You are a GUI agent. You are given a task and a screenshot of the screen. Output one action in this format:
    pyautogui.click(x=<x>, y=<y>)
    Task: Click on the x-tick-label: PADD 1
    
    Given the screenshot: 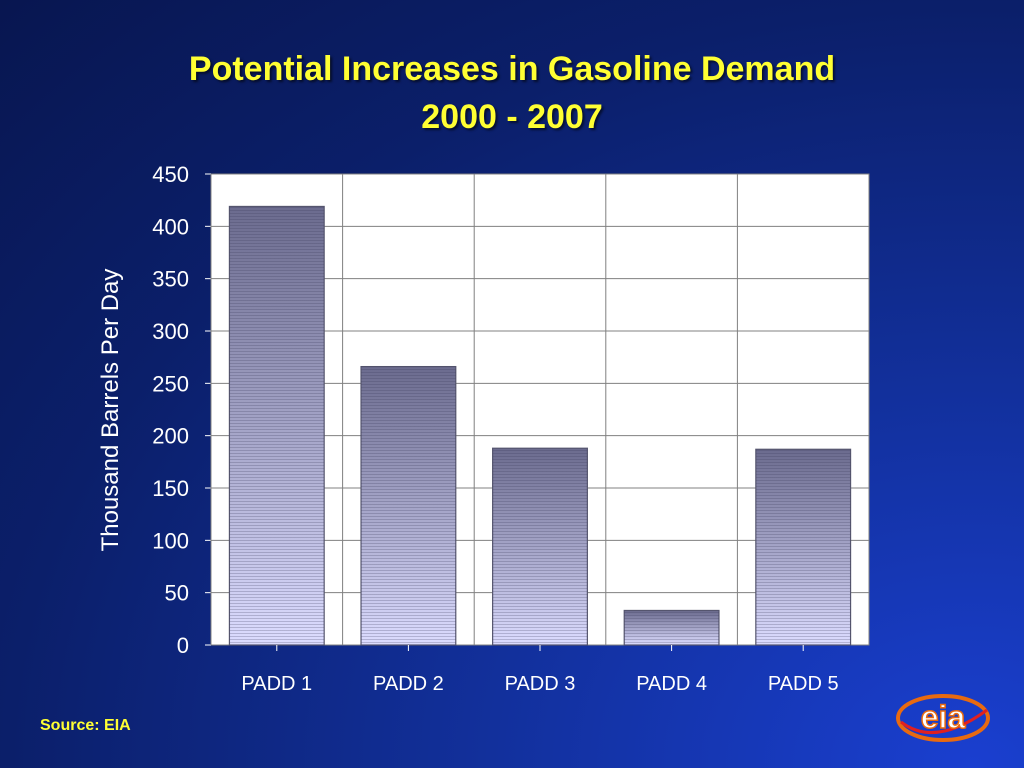 What is the action you would take?
    pyautogui.click(x=276, y=684)
    